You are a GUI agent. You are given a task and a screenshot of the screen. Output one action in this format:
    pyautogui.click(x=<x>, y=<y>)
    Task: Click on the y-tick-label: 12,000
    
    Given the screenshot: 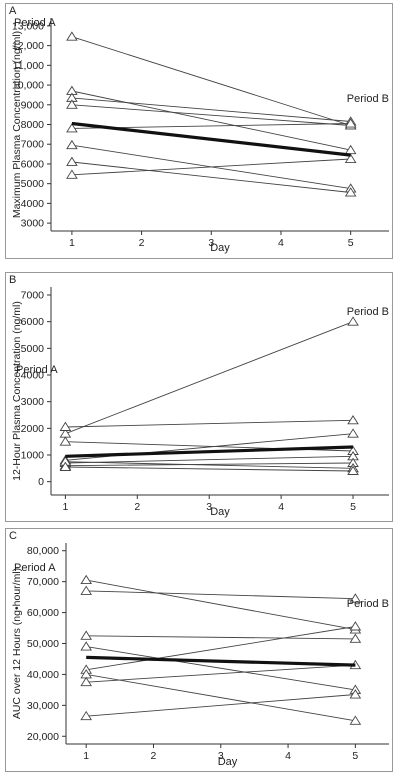 What is the action you would take?
    pyautogui.click(x=28, y=46)
    